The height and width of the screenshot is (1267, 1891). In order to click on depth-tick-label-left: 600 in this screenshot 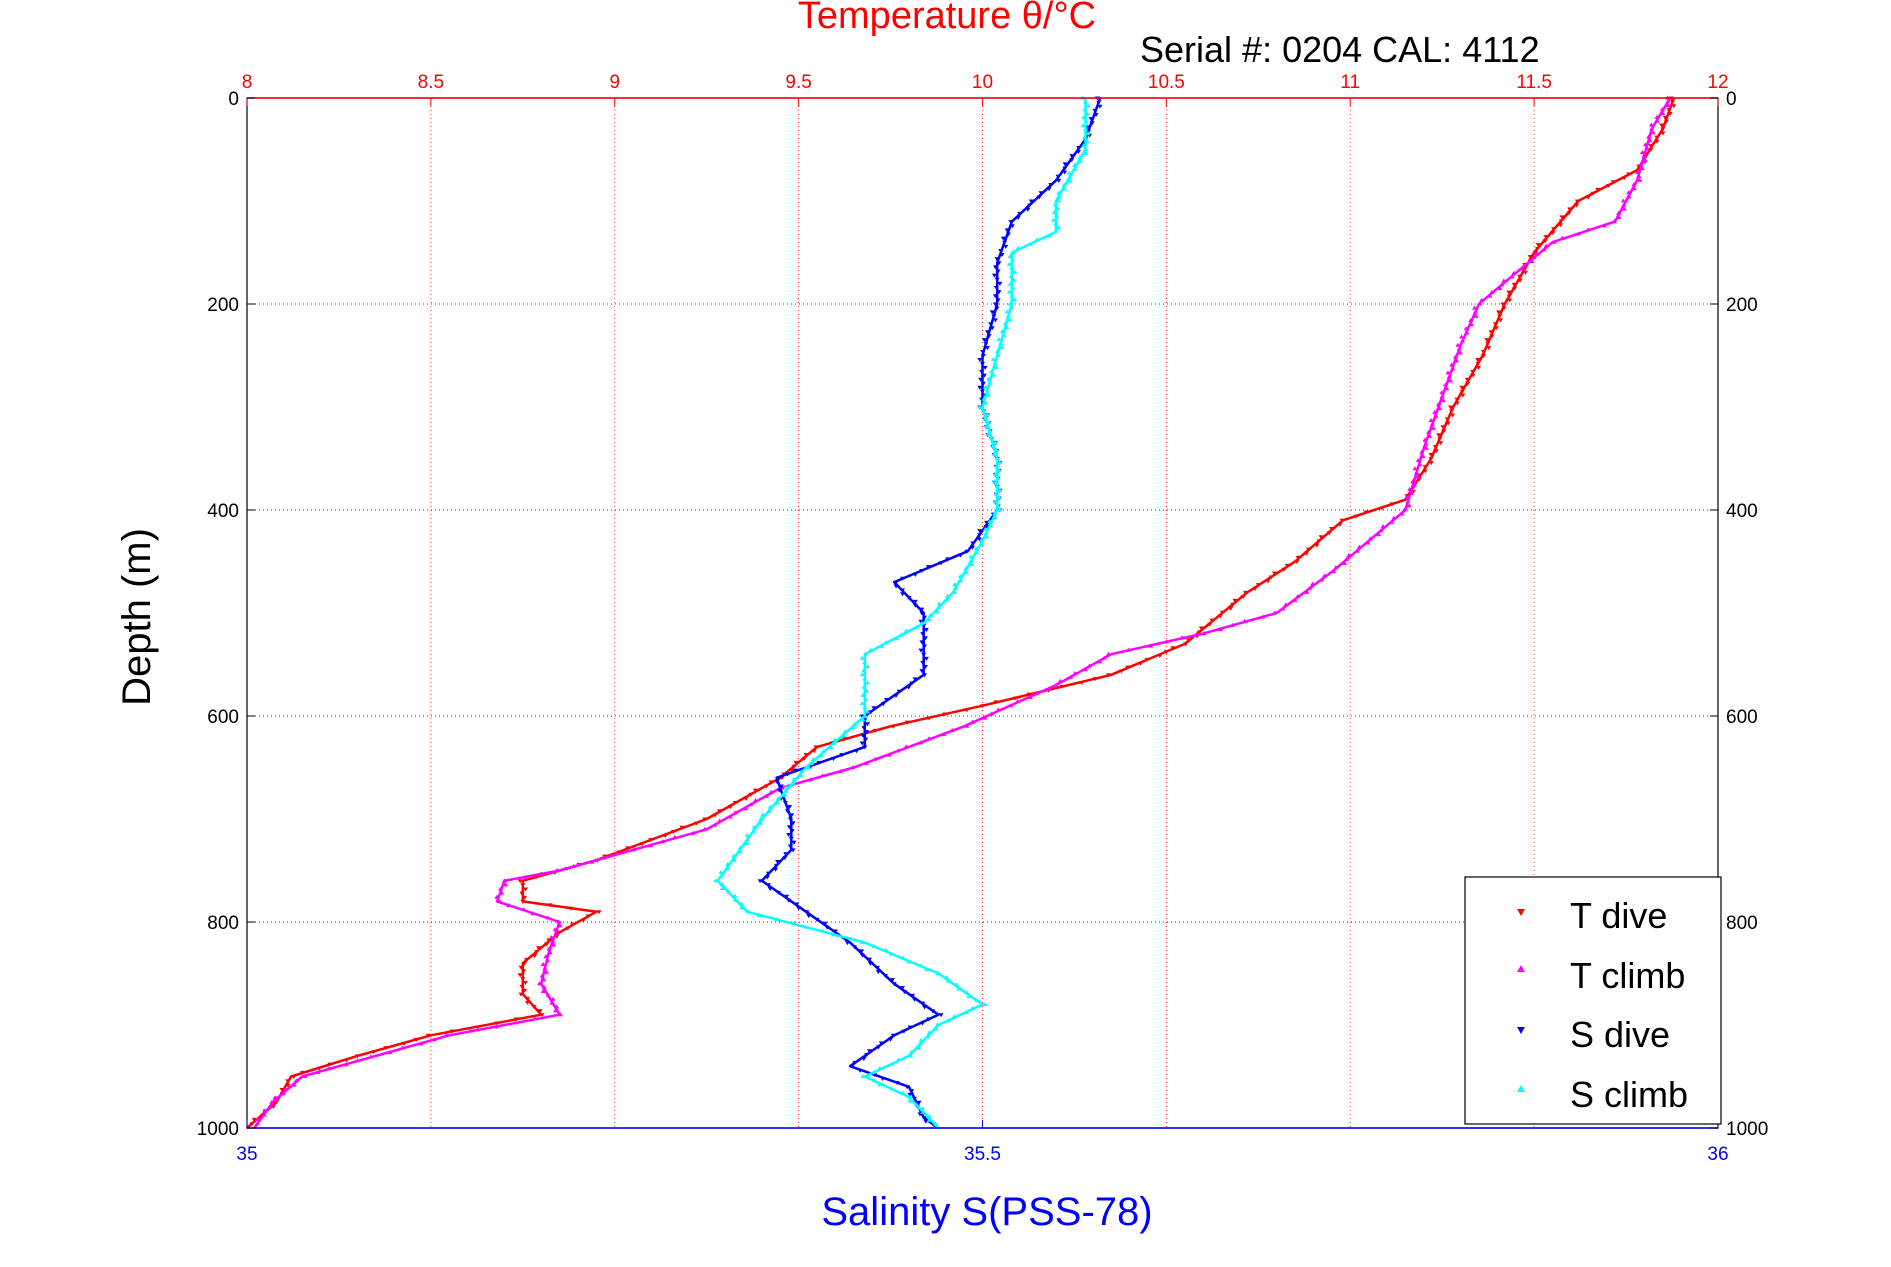, I will do `click(223, 717)`.